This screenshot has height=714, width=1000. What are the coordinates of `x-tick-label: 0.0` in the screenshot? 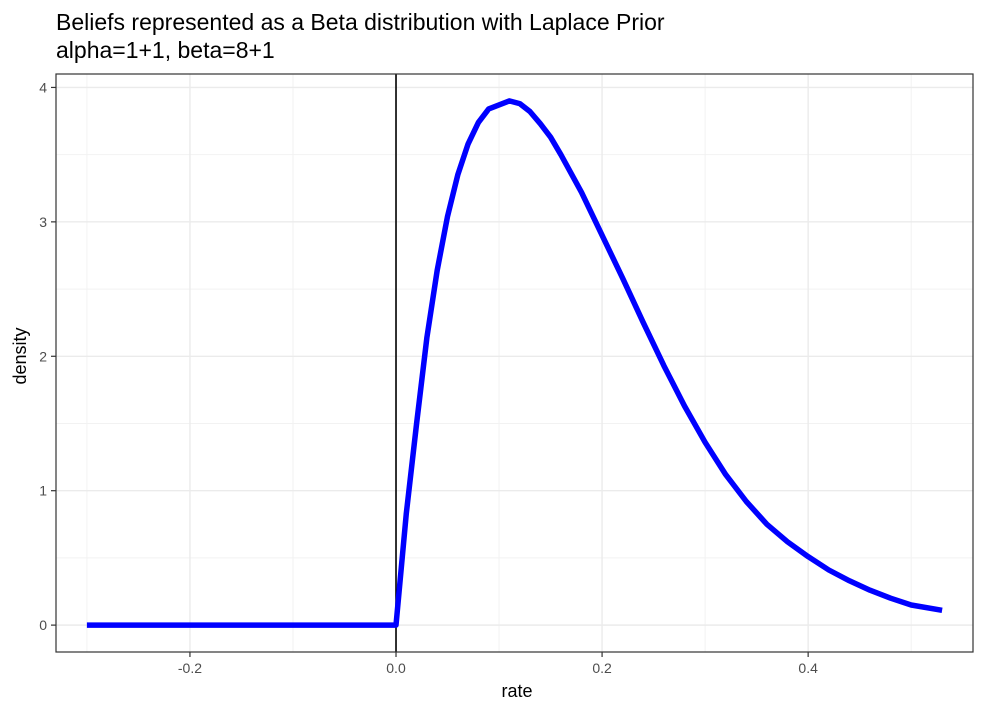 It's located at (396, 668).